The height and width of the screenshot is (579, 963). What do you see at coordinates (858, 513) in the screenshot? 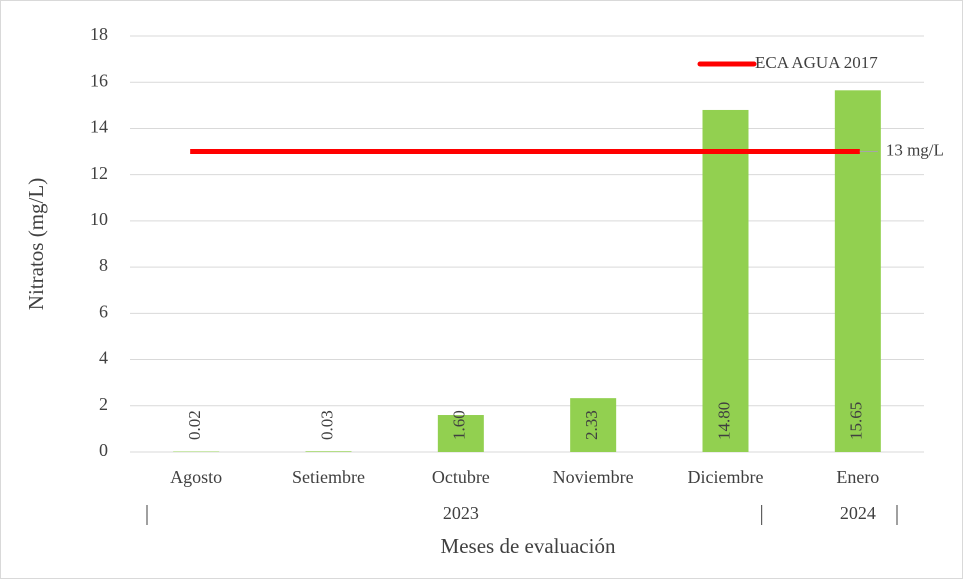
I see `group-label: 2024` at bounding box center [858, 513].